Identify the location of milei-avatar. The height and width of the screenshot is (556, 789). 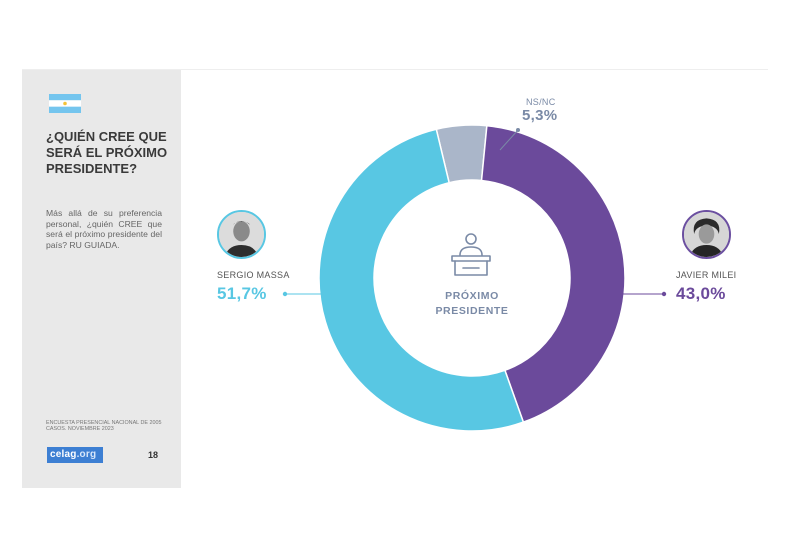
(706, 234).